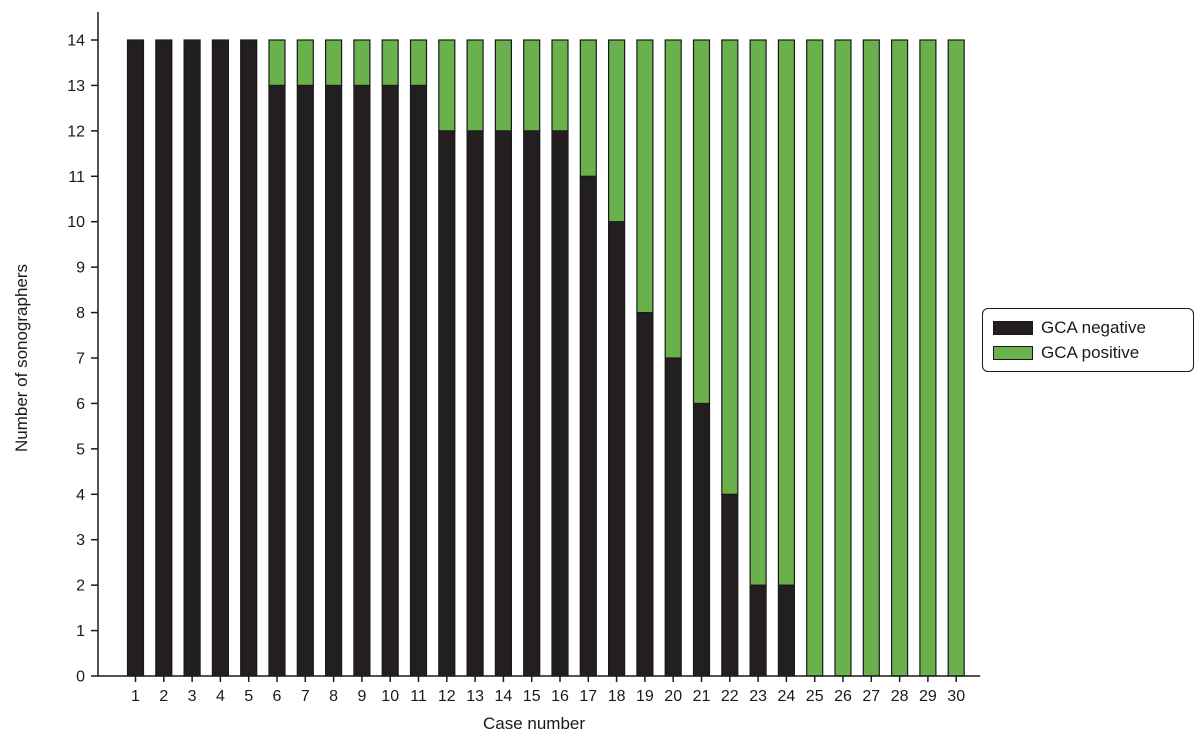 This screenshot has width=1202, height=740. Describe the element at coordinates (534, 723) in the screenshot. I see `x-axis-label: Case number` at that location.